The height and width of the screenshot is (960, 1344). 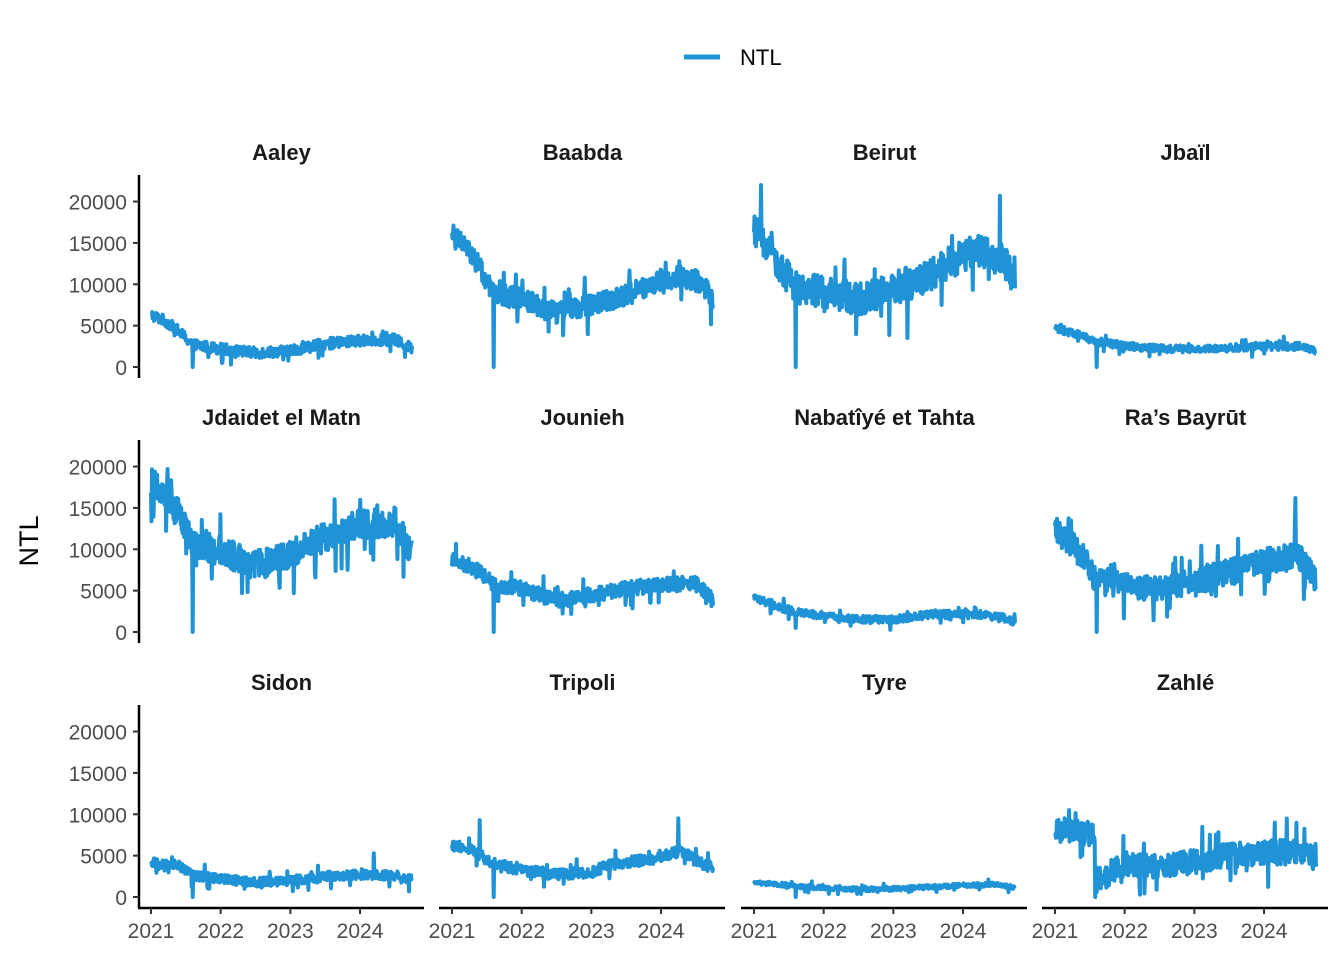 What do you see at coordinates (885, 152) in the screenshot?
I see `facet-title: Beirut` at bounding box center [885, 152].